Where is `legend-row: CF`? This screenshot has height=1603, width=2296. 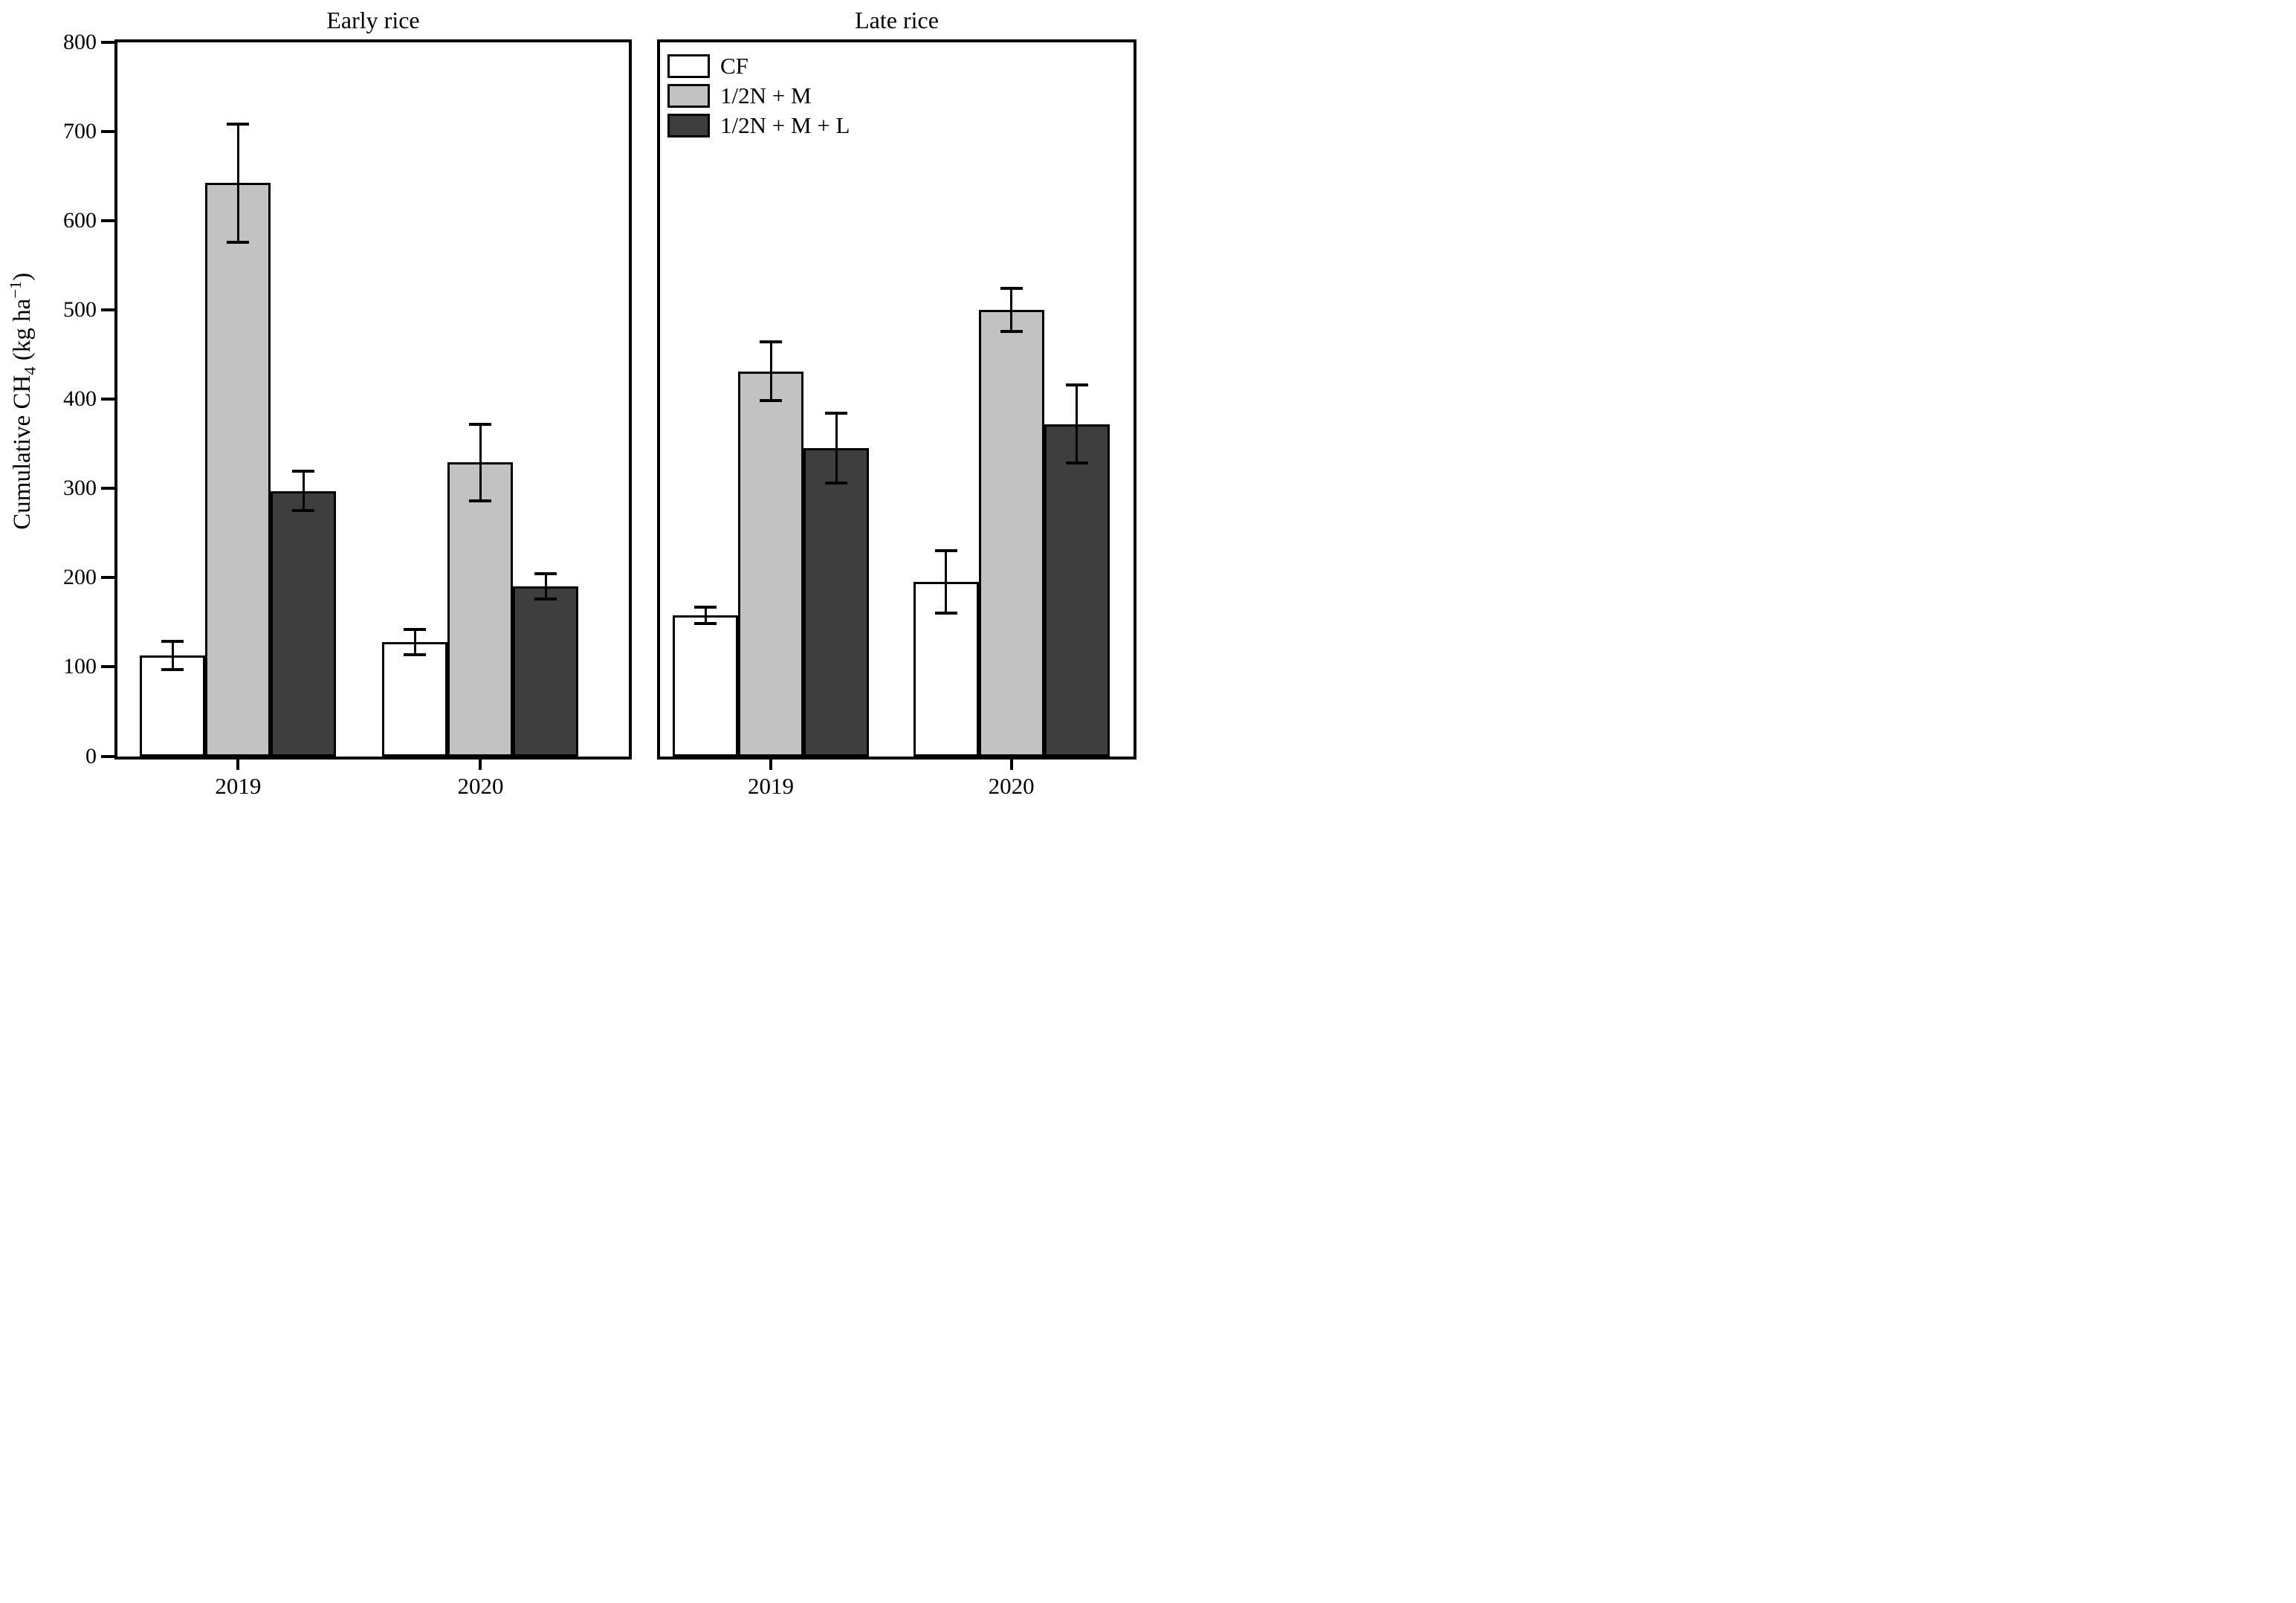
legend-row: CF is located at coordinates (758, 66).